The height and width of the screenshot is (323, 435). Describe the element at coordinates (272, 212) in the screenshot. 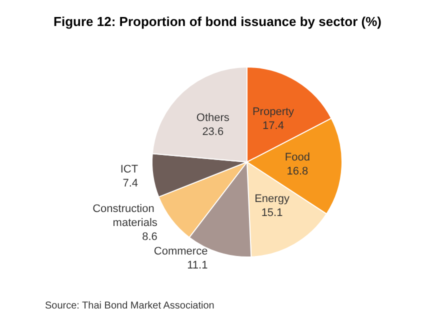

I see `data-label: 15.1` at that location.